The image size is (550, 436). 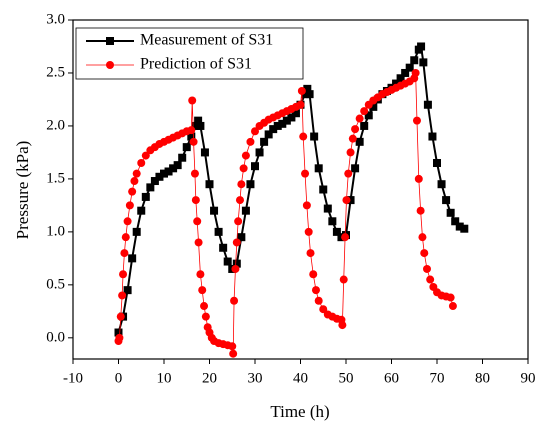 I want to click on legend-label: Measurement of S31, so click(x=206, y=40).